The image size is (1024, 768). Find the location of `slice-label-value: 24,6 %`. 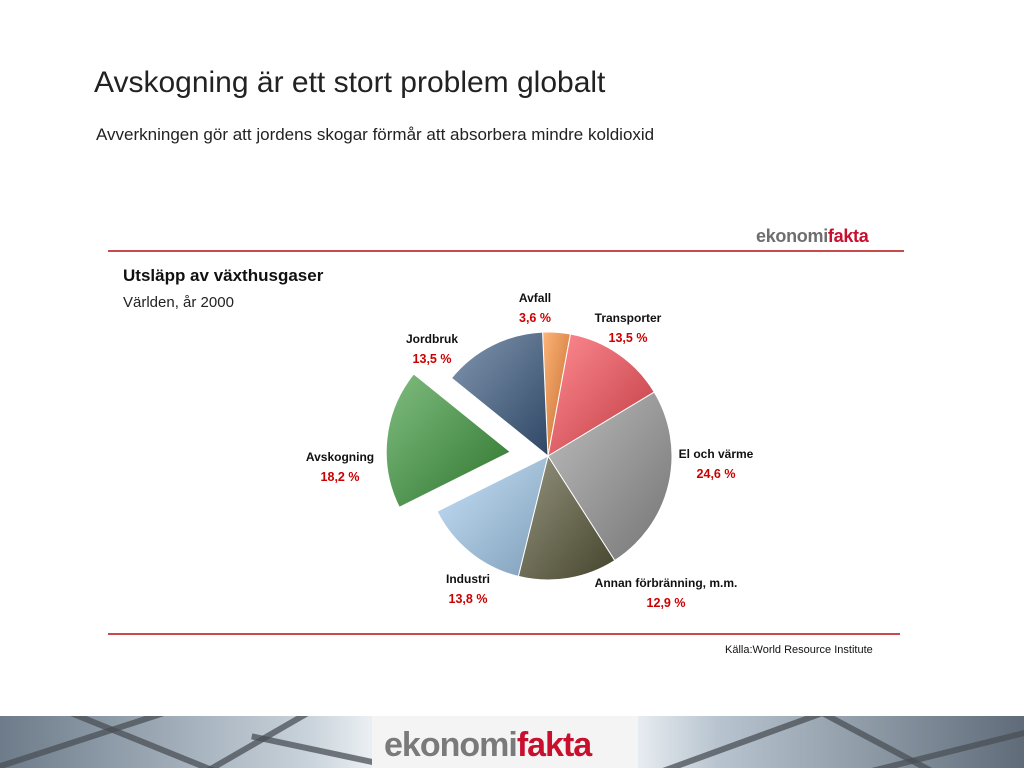

slice-label-value: 24,6 % is located at coordinates (716, 474).